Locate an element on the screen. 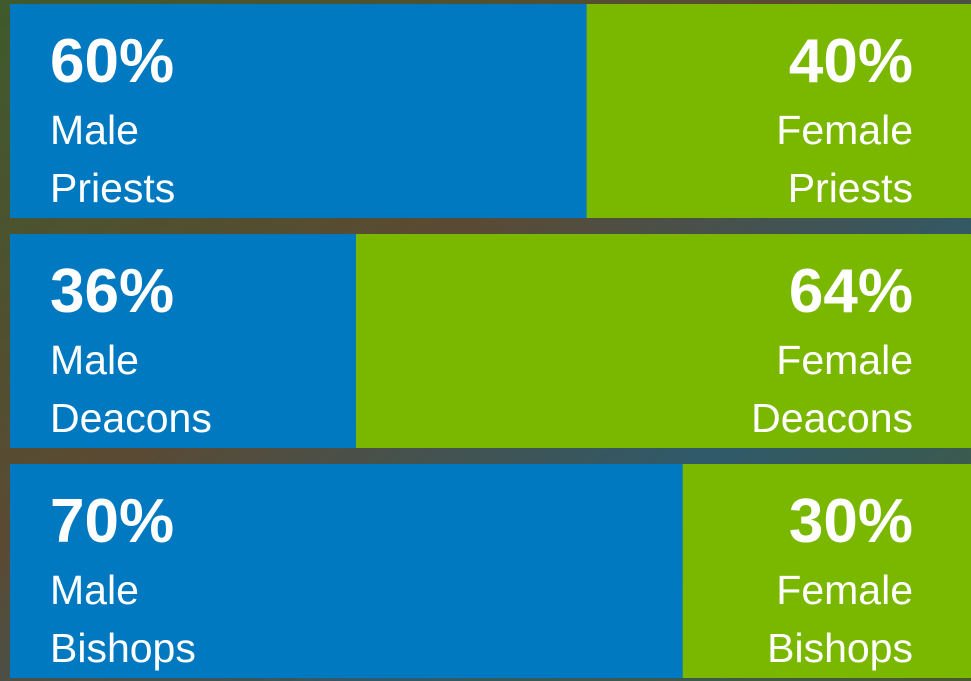 This screenshot has width=971, height=681. value-label: 30% is located at coordinates (851, 521).